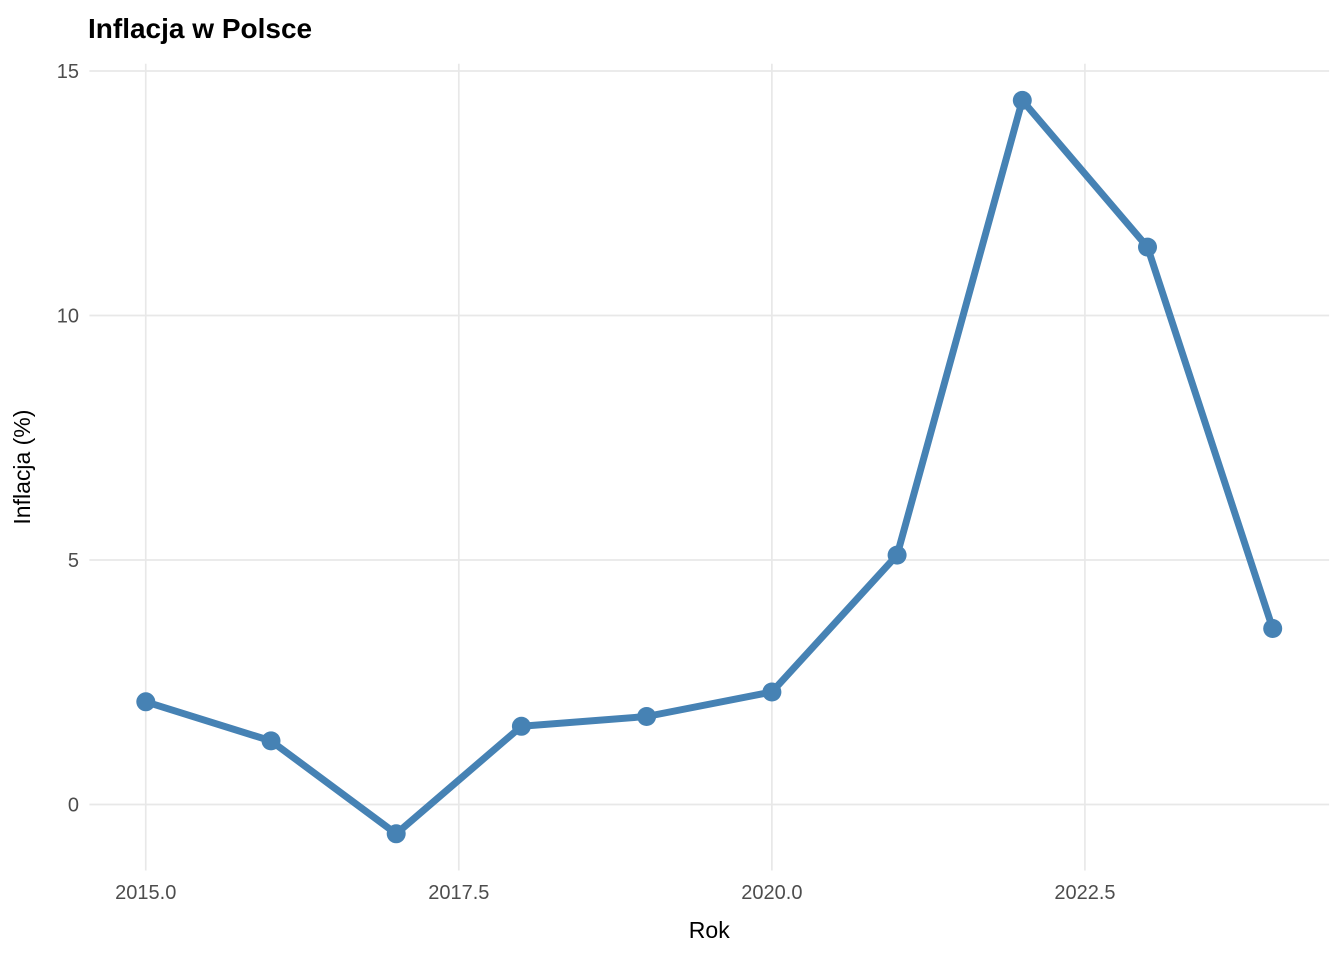 The height and width of the screenshot is (960, 1344). What do you see at coordinates (22, 467) in the screenshot?
I see `y-axis-label: Inflacja (%)` at bounding box center [22, 467].